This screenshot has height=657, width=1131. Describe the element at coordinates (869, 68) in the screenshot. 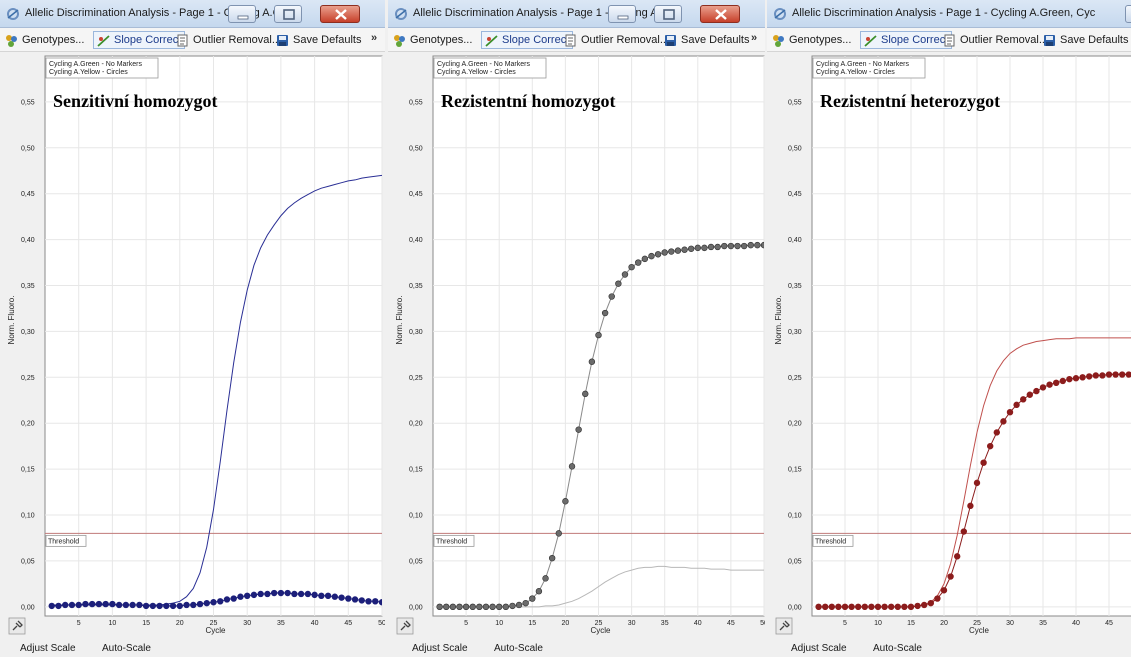

I see `legend` at that location.